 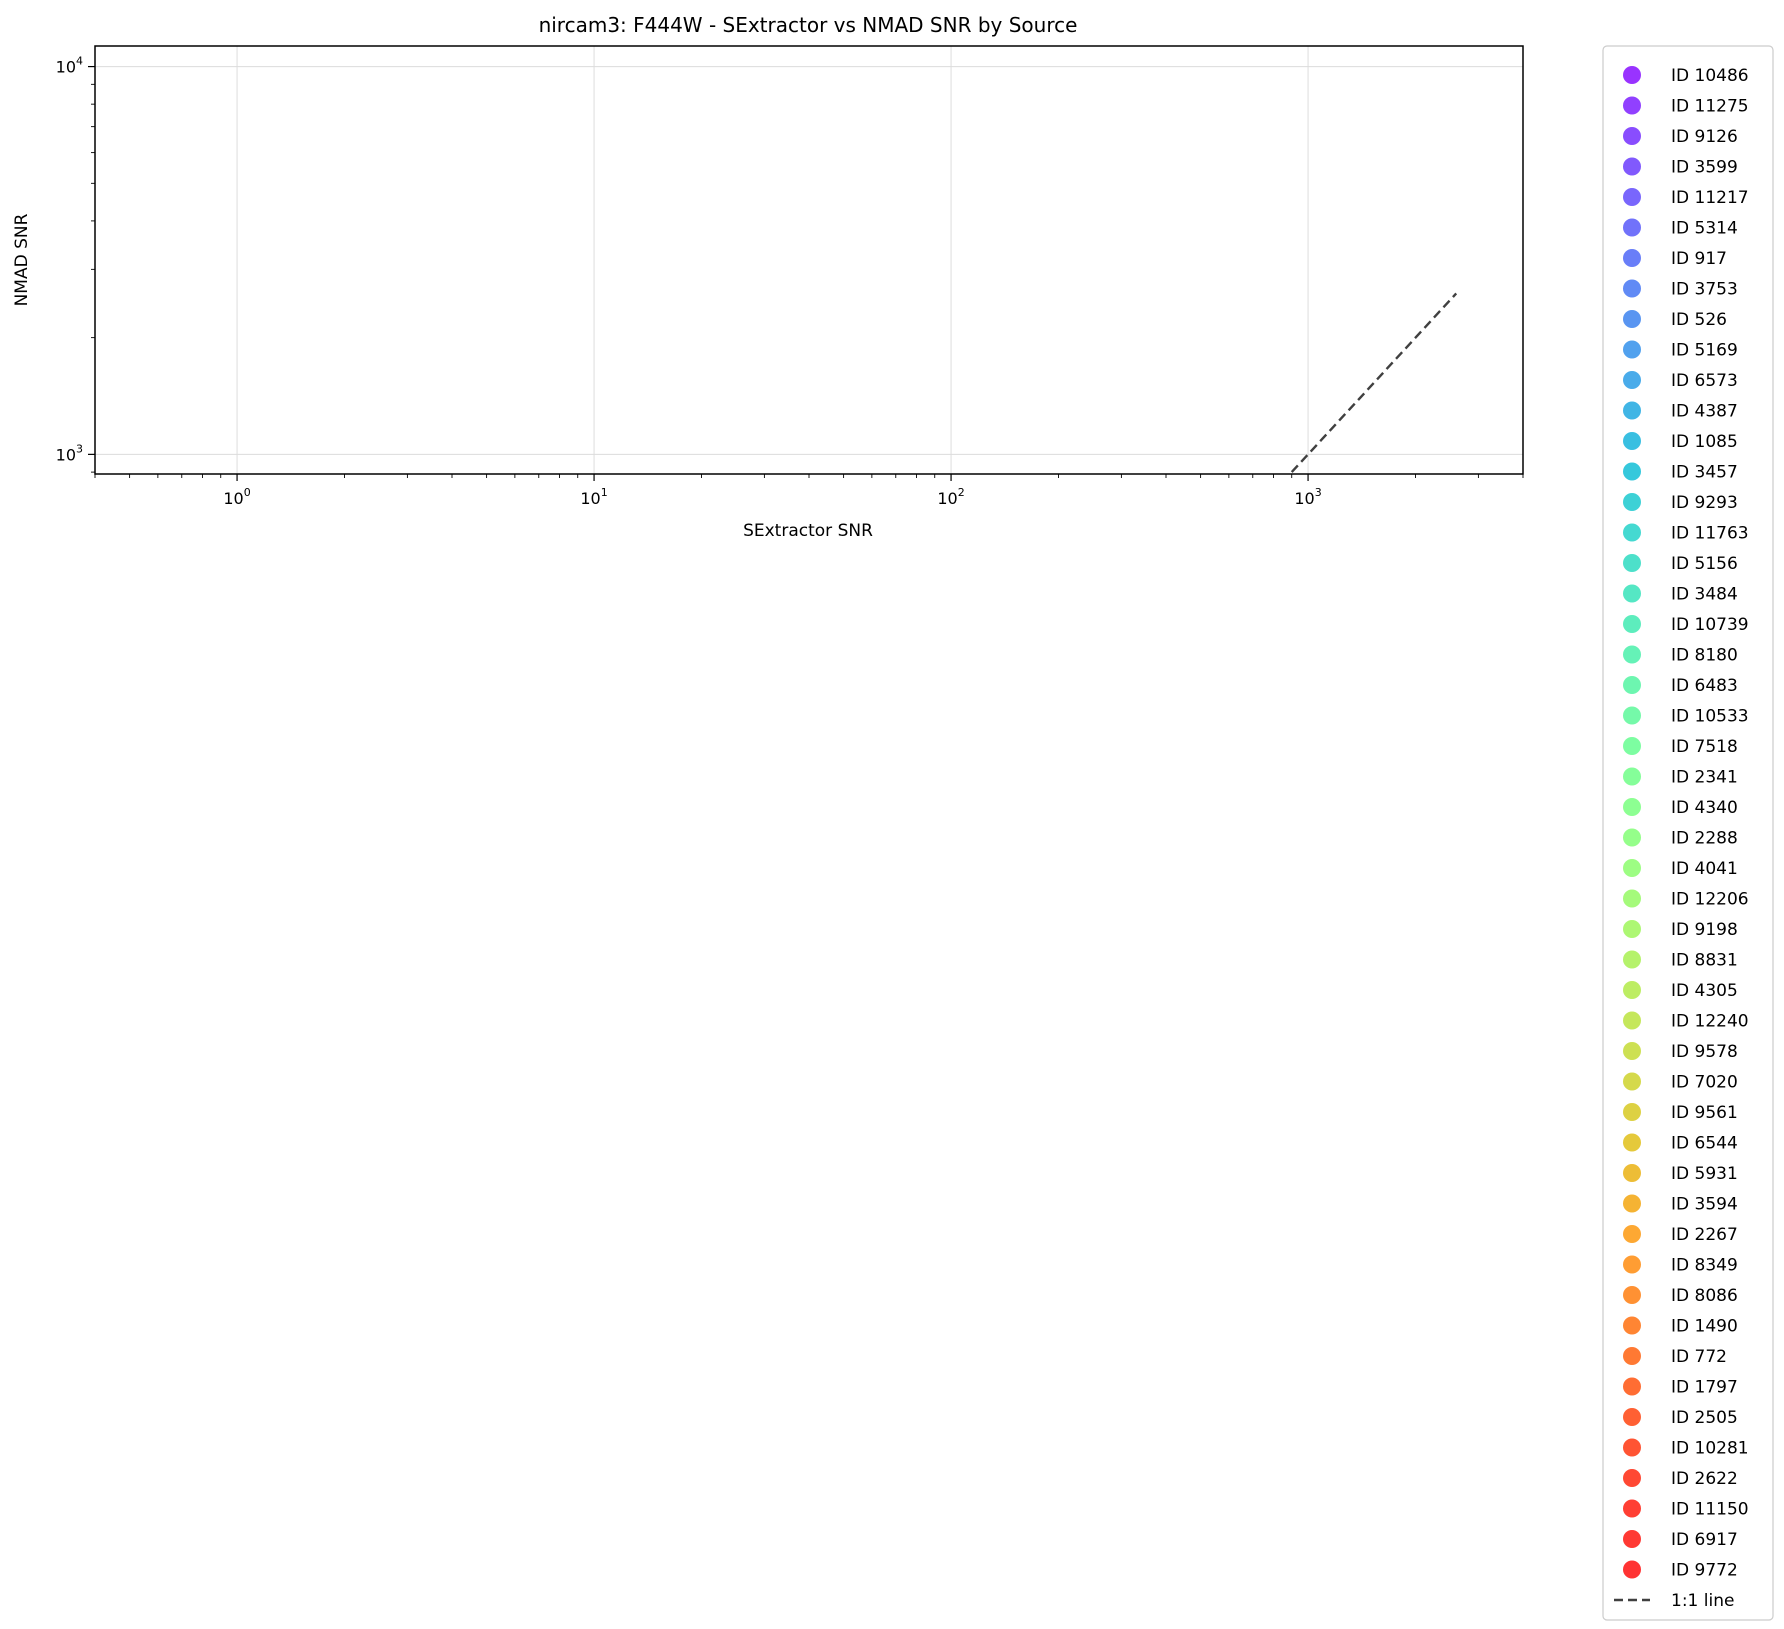 What do you see at coordinates (1710, 1449) in the screenshot?
I see `legend-label: ID 10281` at bounding box center [1710, 1449].